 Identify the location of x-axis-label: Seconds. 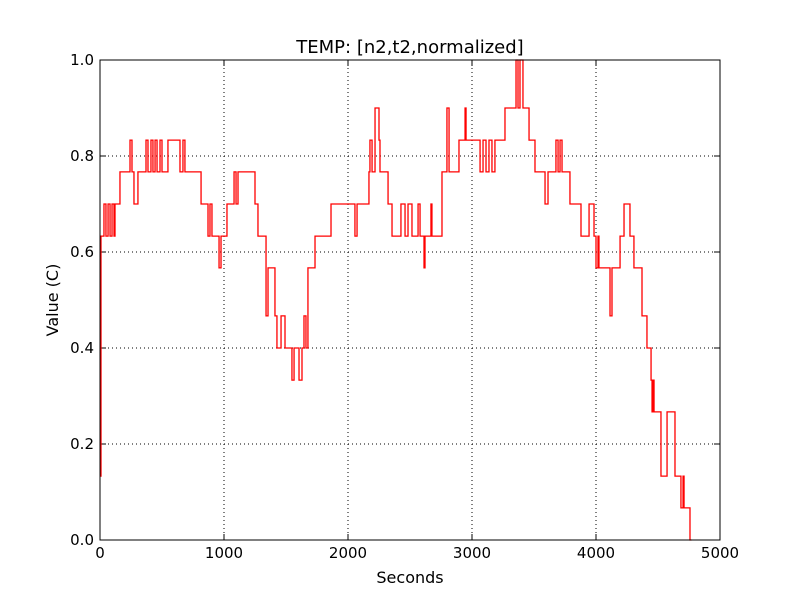
(409, 577).